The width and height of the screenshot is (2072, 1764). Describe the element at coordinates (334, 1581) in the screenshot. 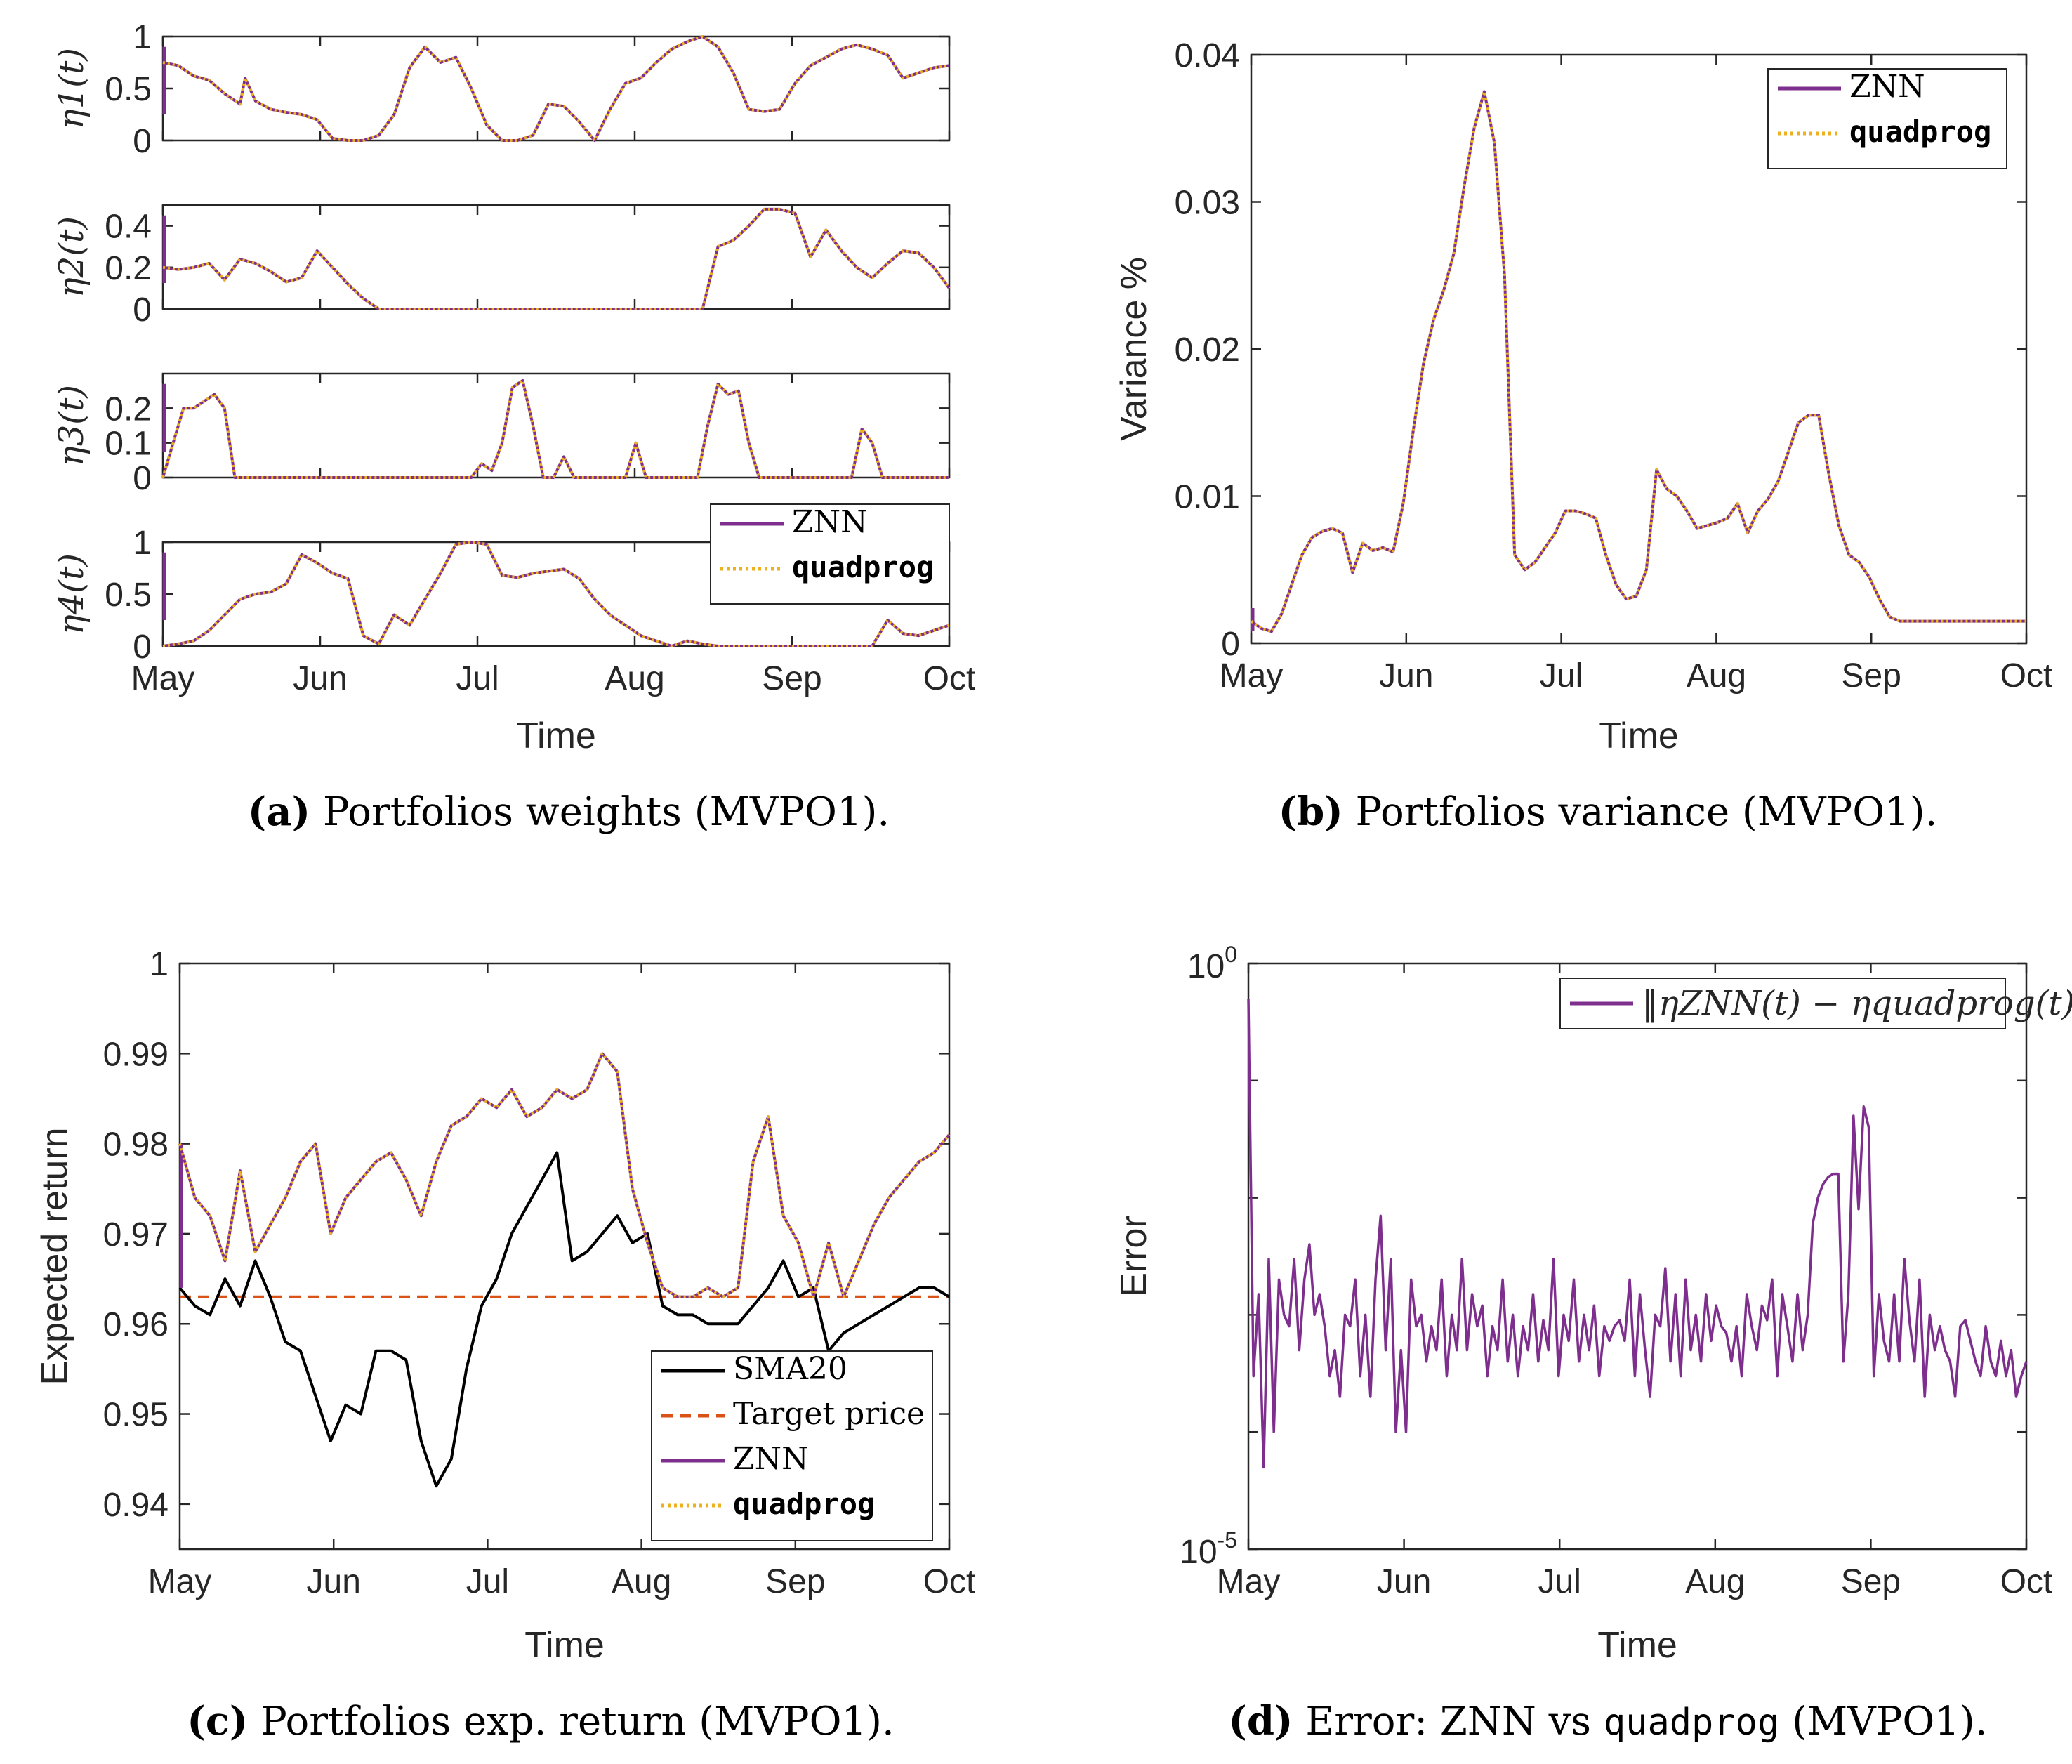

I see `c-xtick-label: Jun` at that location.